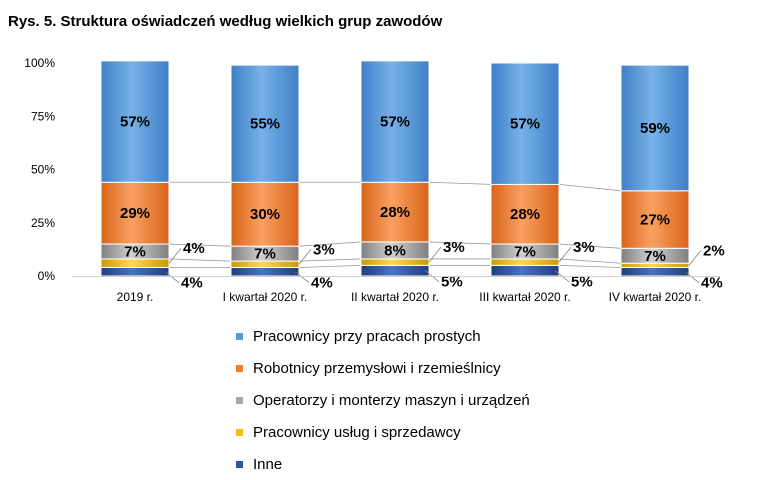  I want to click on legend-item: Inne, so click(383, 464).